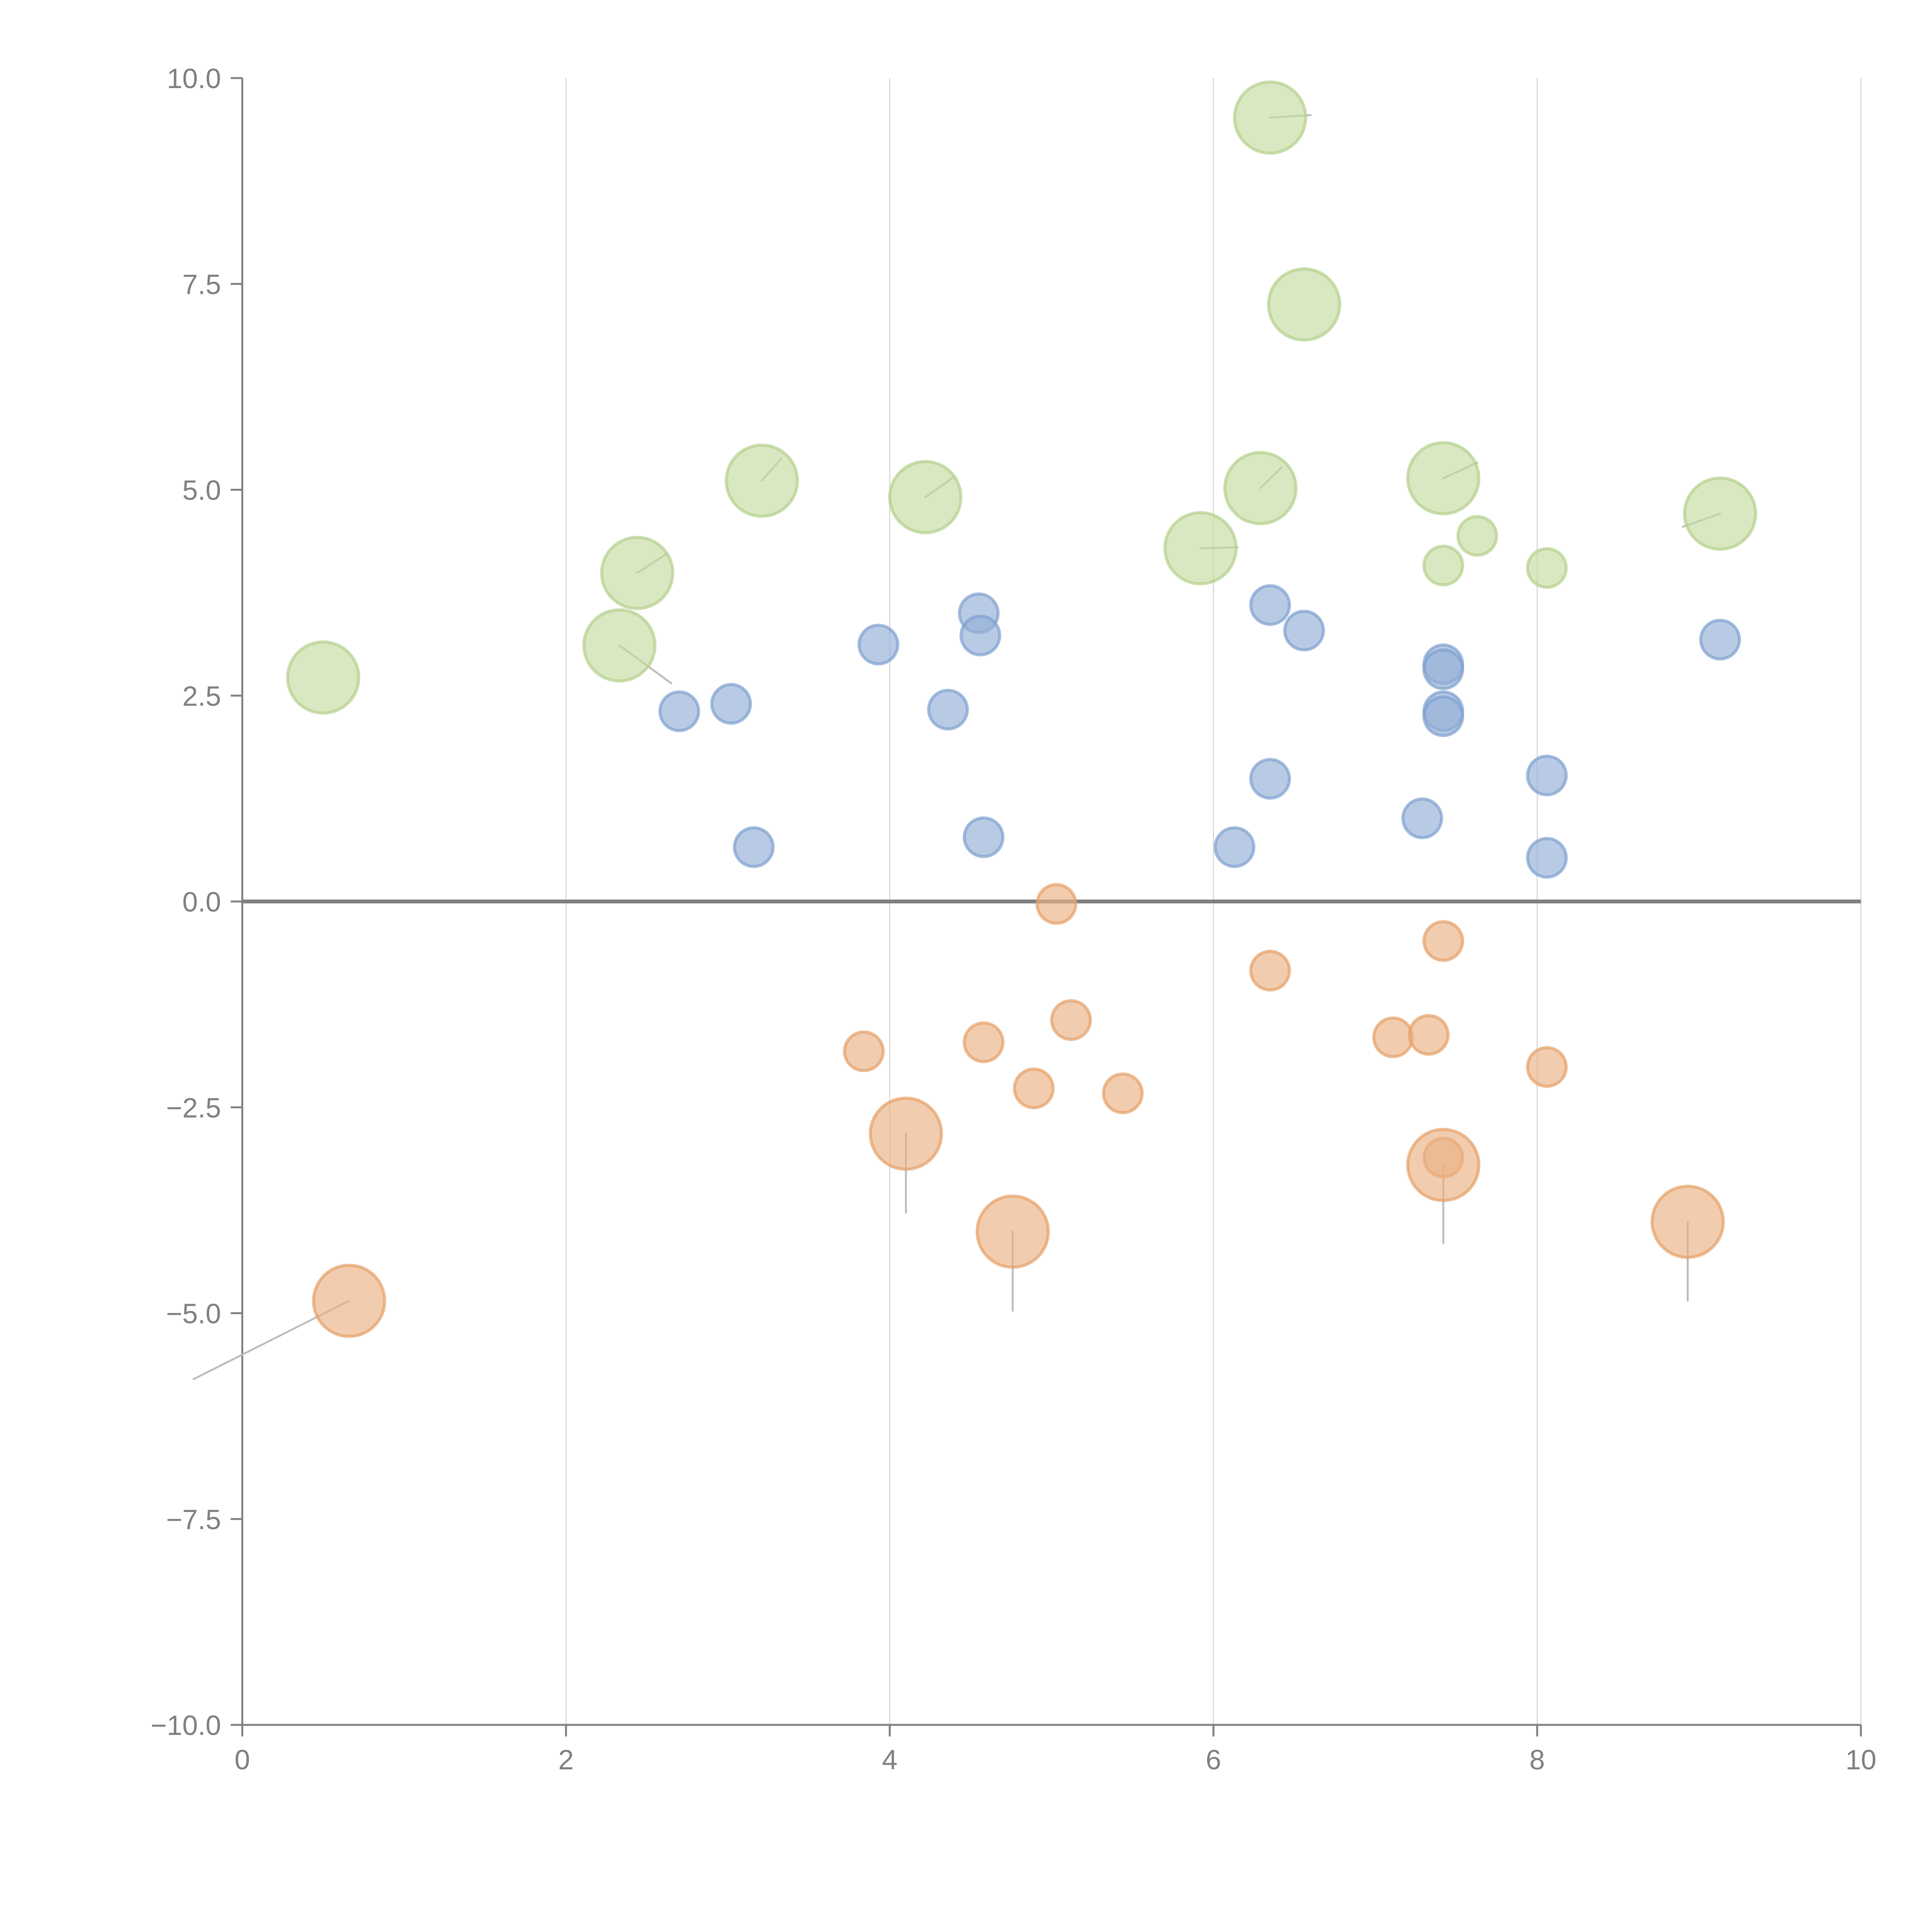 Image resolution: width=1932 pixels, height=1932 pixels. I want to click on y-tick-label: 2.5, so click(202, 696).